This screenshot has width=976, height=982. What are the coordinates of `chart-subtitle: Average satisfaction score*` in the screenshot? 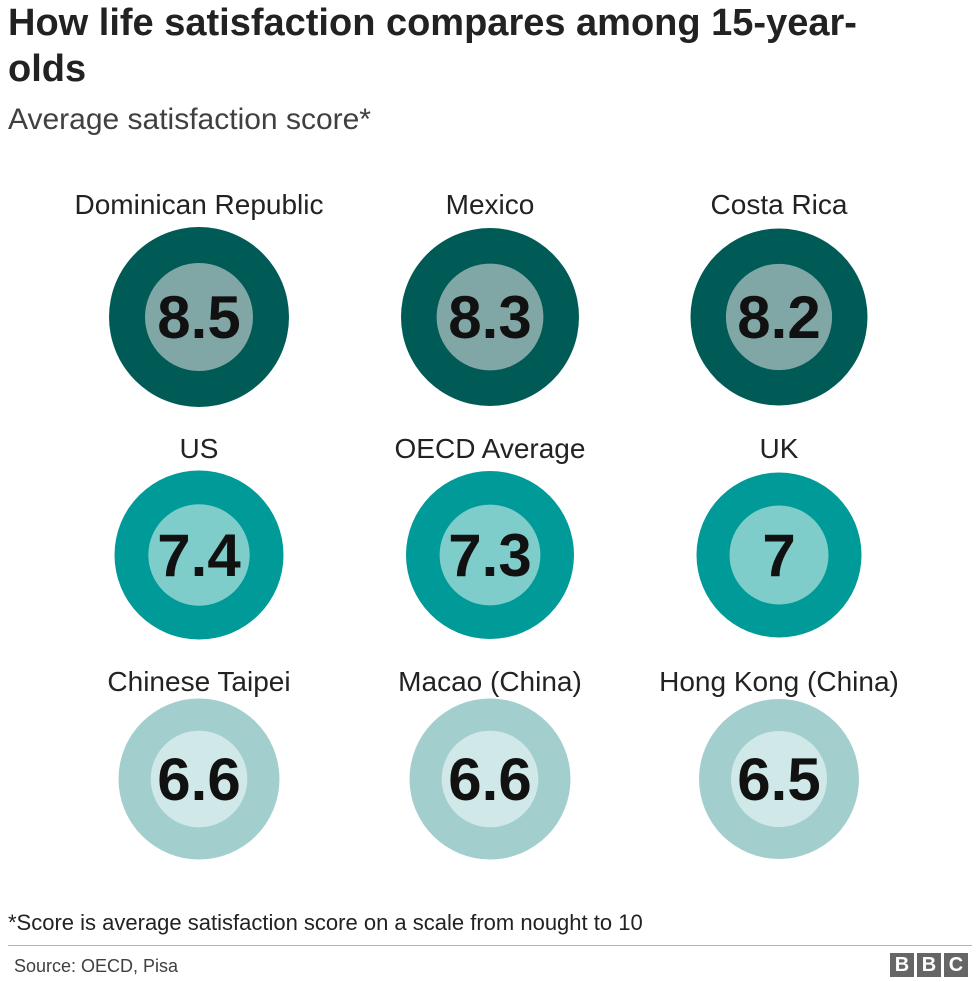 It's located at (189, 119).